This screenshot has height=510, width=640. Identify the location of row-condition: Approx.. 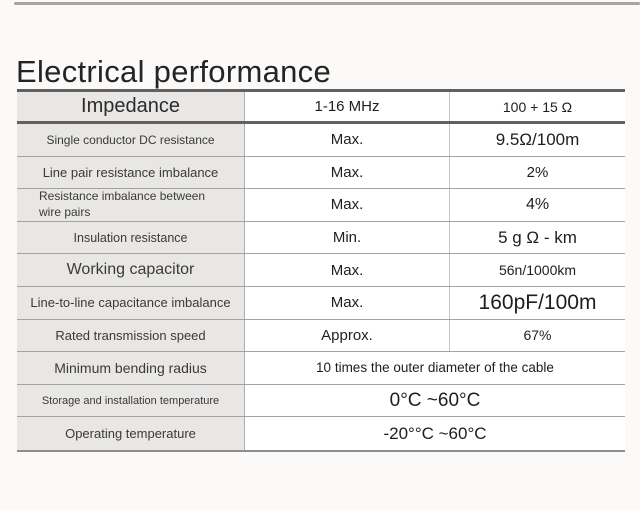
(347, 335).